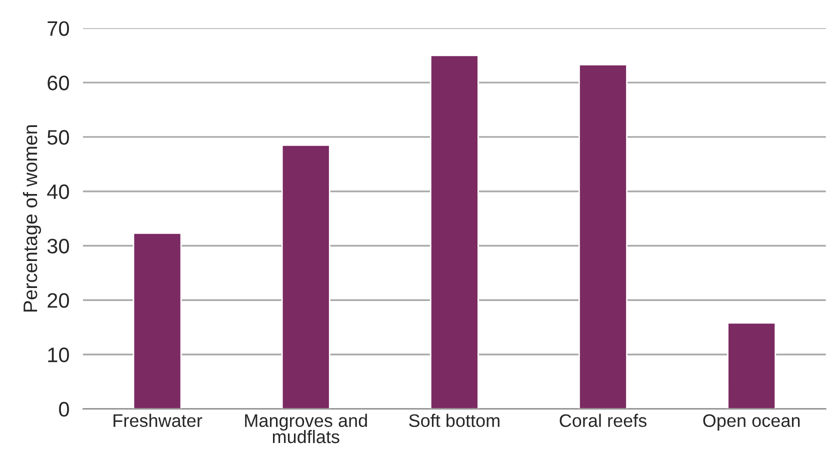  Describe the element at coordinates (306, 429) in the screenshot. I see `x-tick-label: Mangroves and mudflats` at that location.